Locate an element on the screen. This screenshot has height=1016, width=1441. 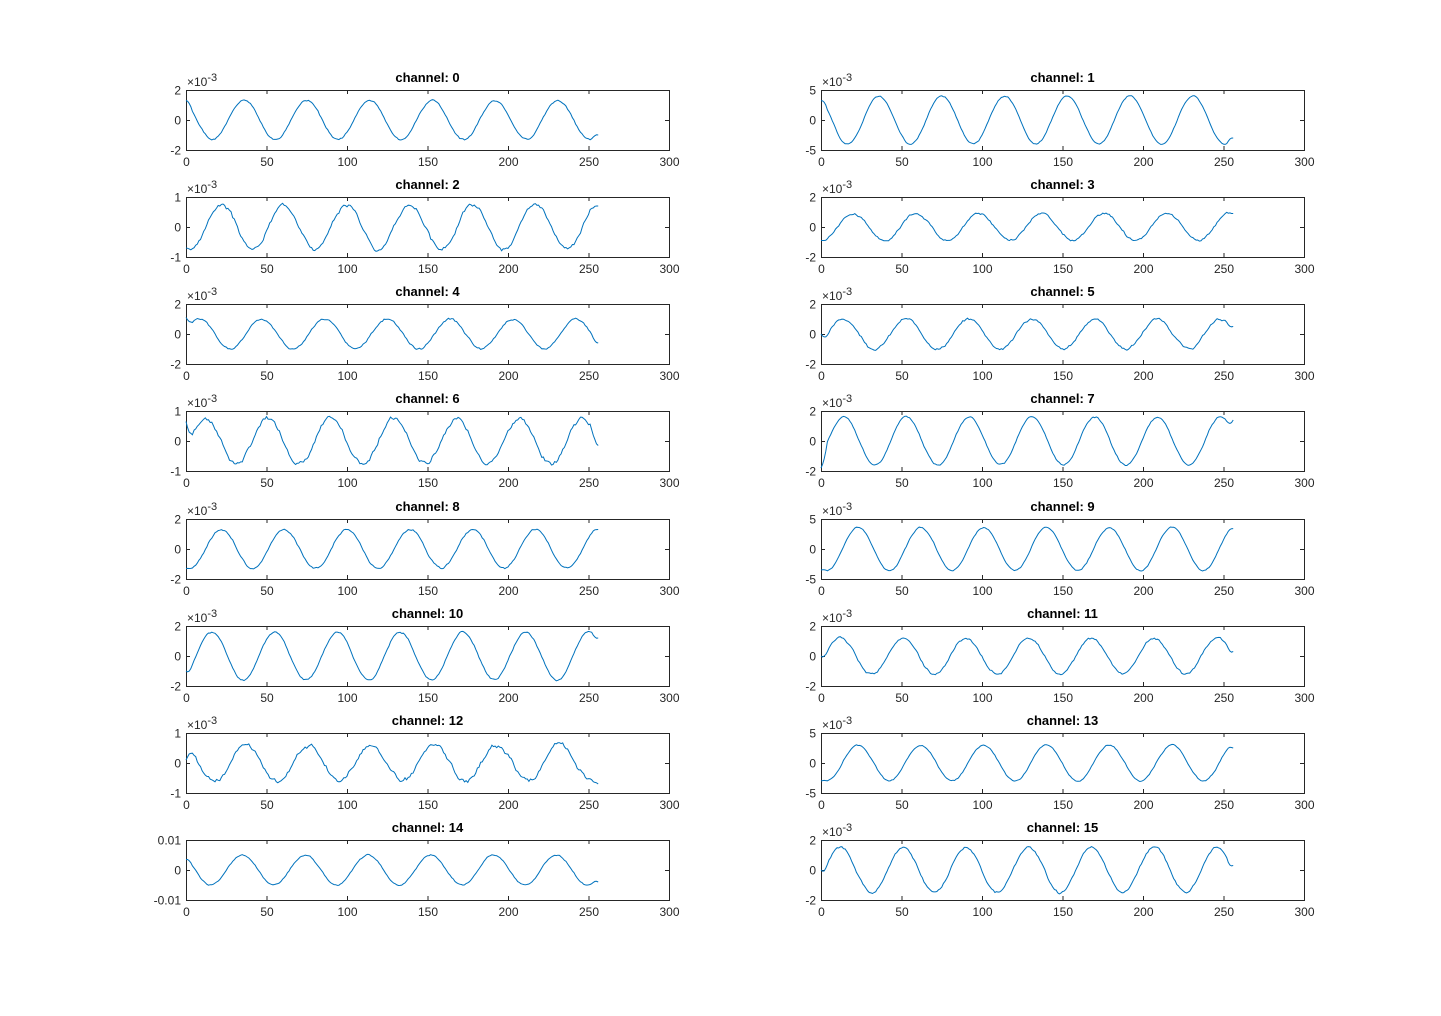
subplot-channel-13: channel: 130 50 100 150 200 250 300-505×10-3 is located at coordinates (1060, 762).